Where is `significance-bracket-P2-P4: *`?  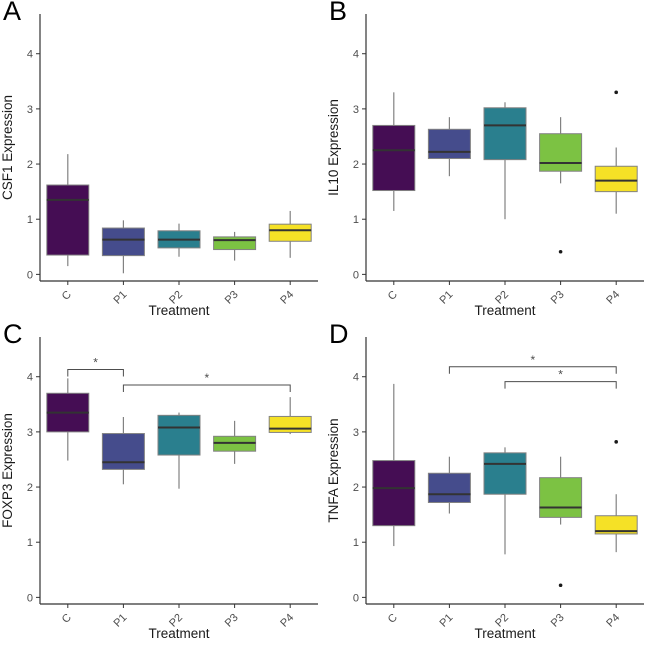 significance-bracket-P2-P4: * is located at coordinates (560, 378).